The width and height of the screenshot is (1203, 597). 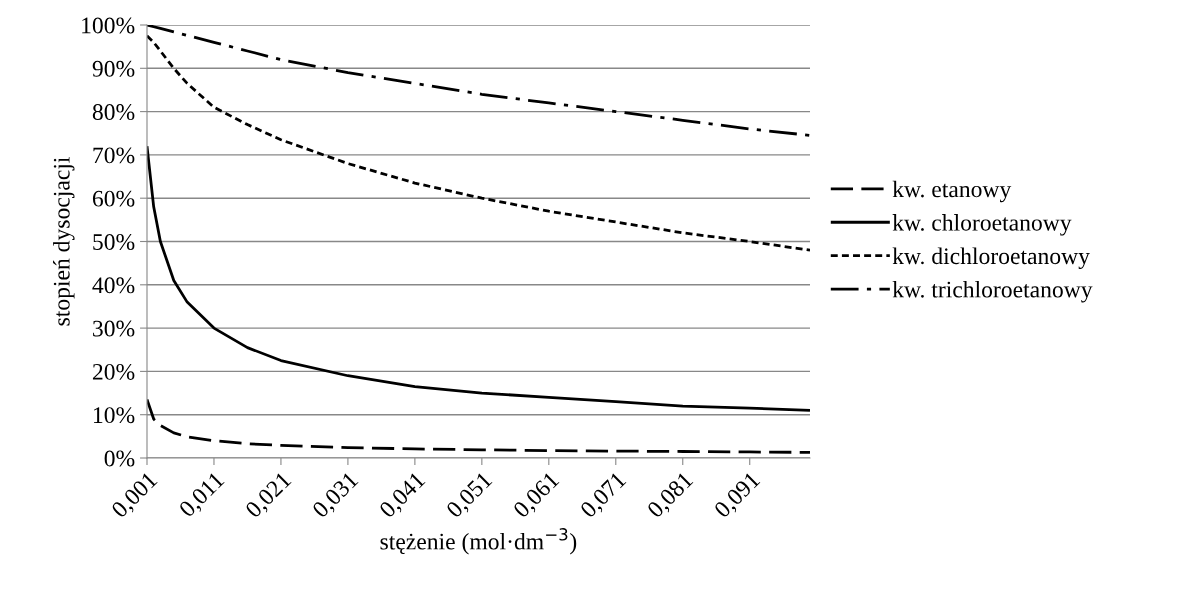 I want to click on y-tick-label: 30%, so click(x=114, y=328).